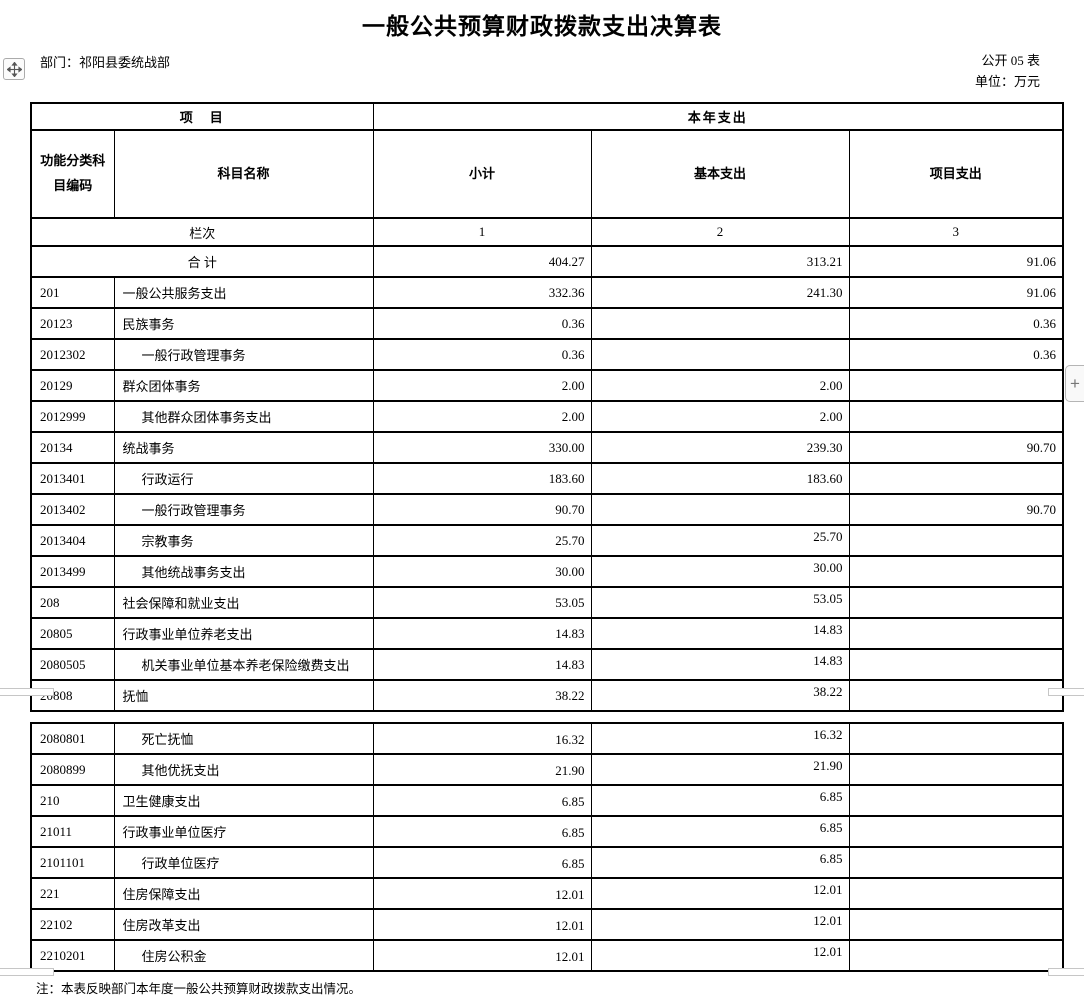 The width and height of the screenshot is (1084, 1006). What do you see at coordinates (243, 478) in the screenshot?
I see `cell-name: 行政运行` at bounding box center [243, 478].